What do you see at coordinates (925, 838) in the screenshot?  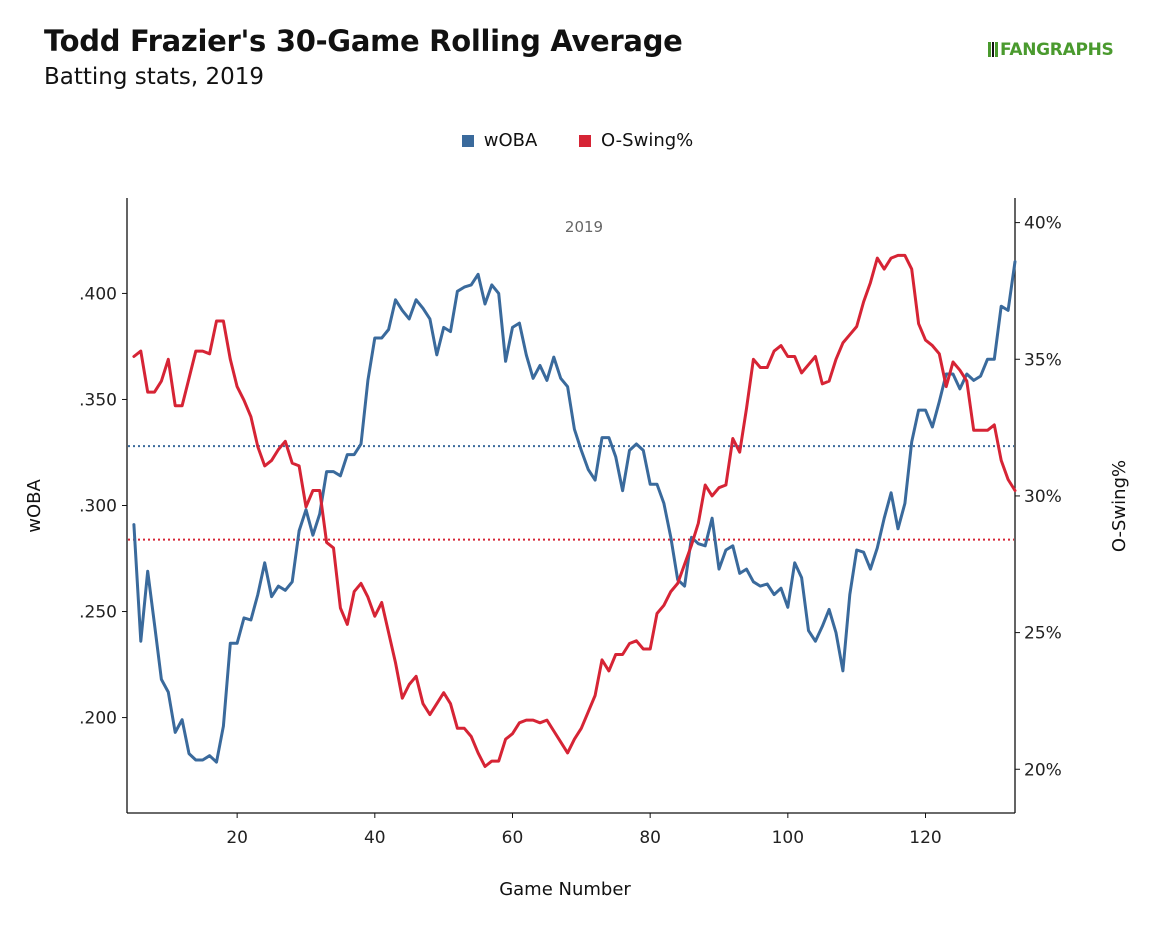 I see `x-tick-label: 120` at bounding box center [925, 838].